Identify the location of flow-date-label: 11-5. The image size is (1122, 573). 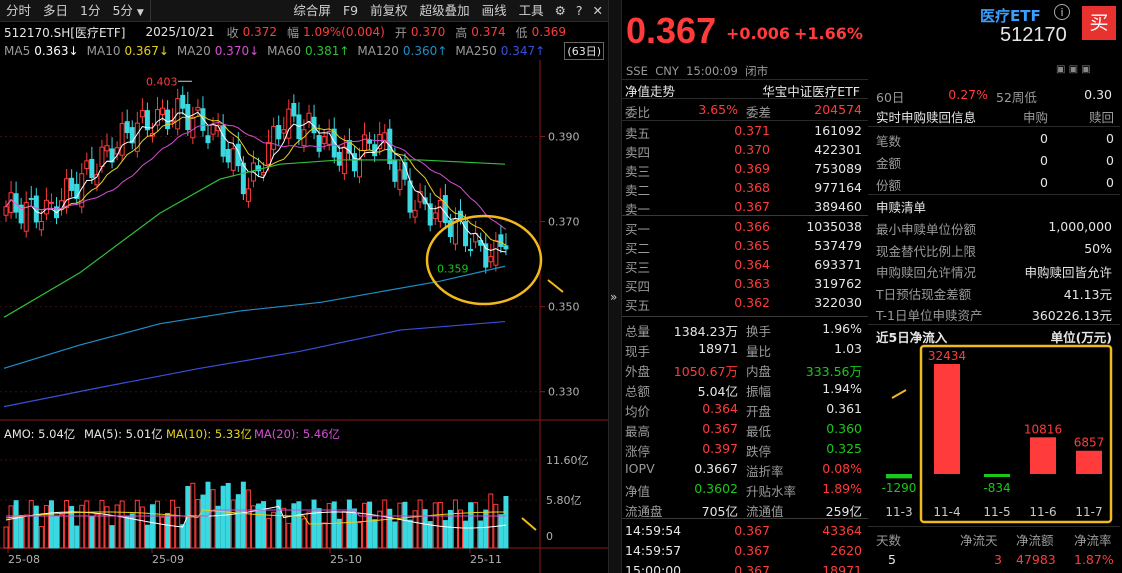
(996, 512).